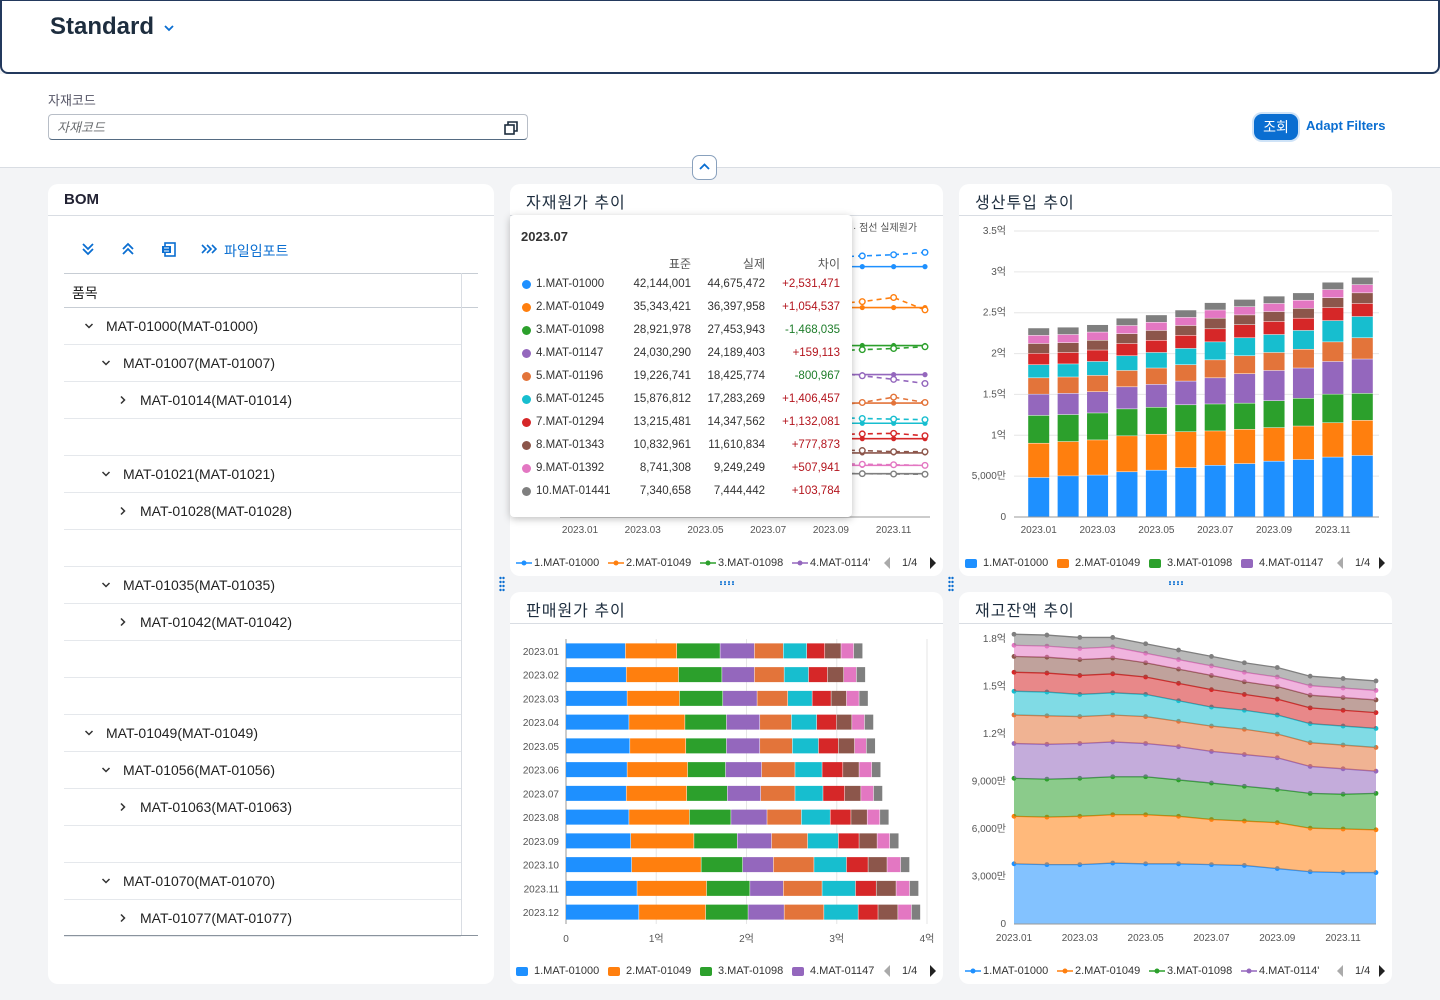 This screenshot has height=1000, width=1440. I want to click on variant-title: Standard, so click(102, 26).